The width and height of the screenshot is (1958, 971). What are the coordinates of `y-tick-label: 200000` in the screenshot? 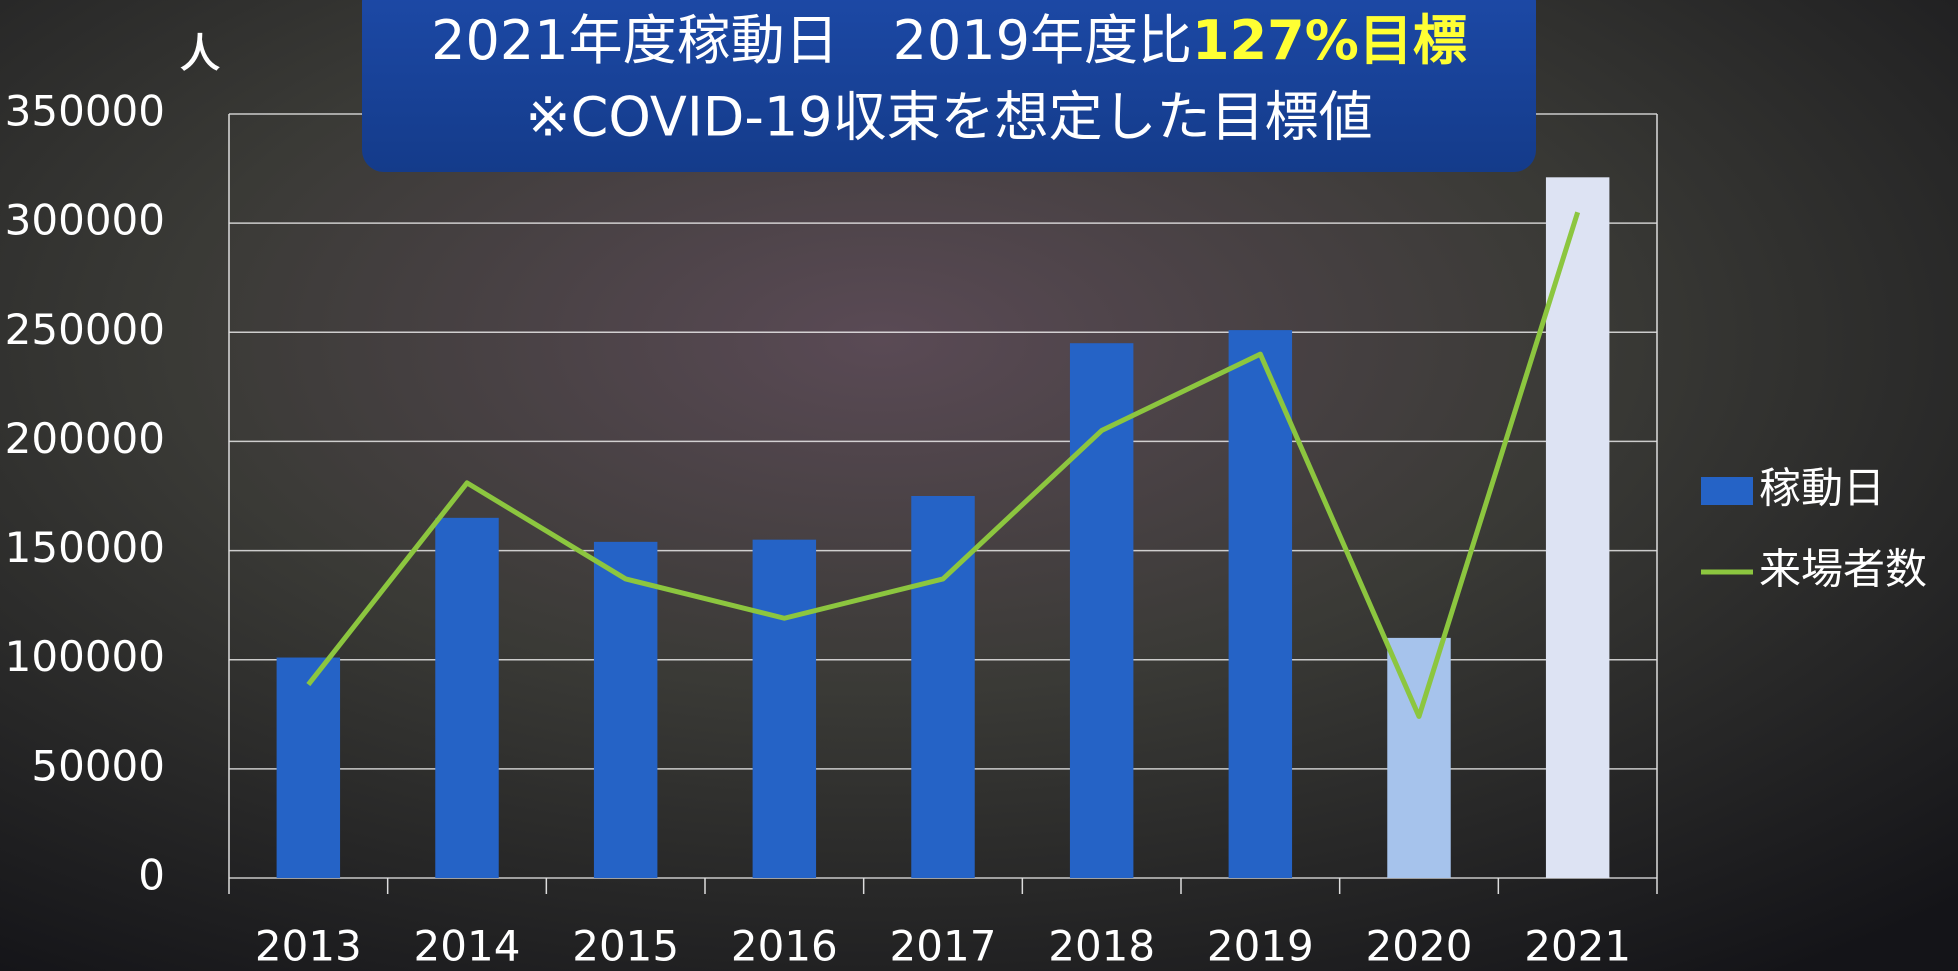 It's located at (85, 438).